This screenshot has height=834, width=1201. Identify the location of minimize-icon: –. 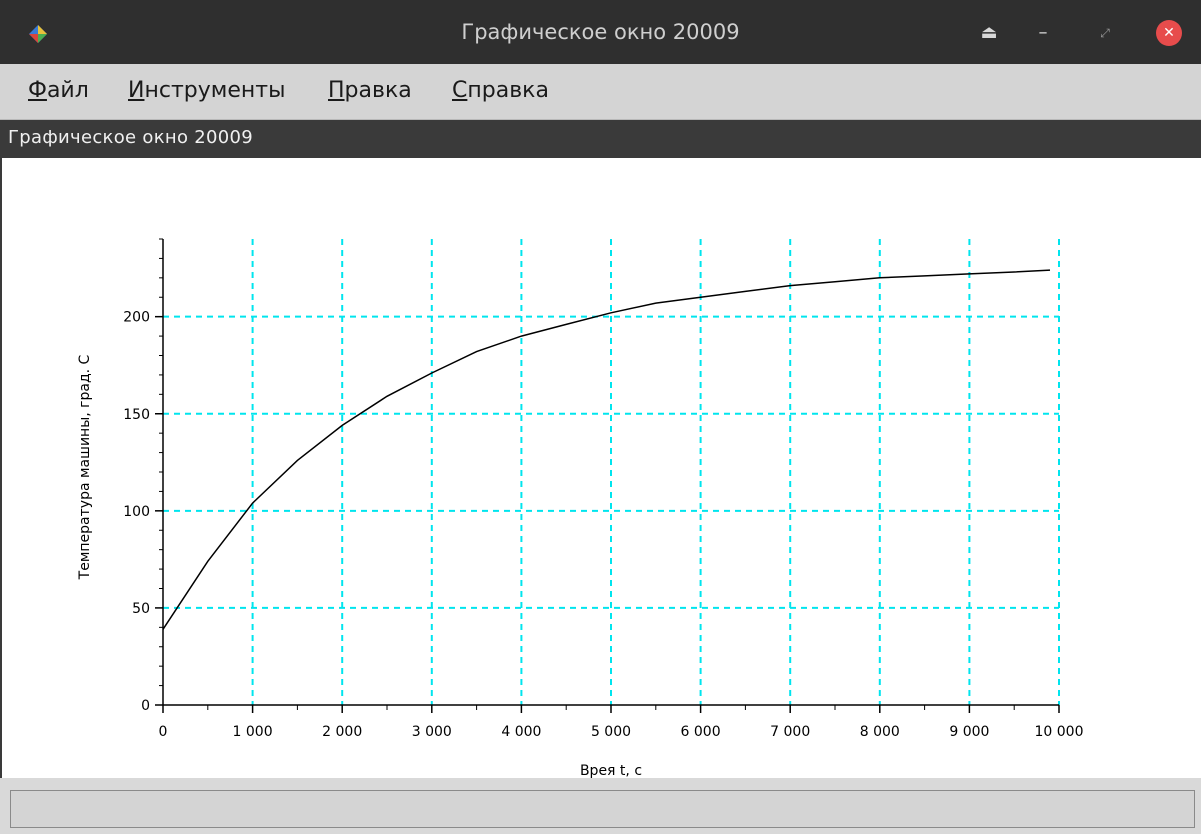
(1043, 32).